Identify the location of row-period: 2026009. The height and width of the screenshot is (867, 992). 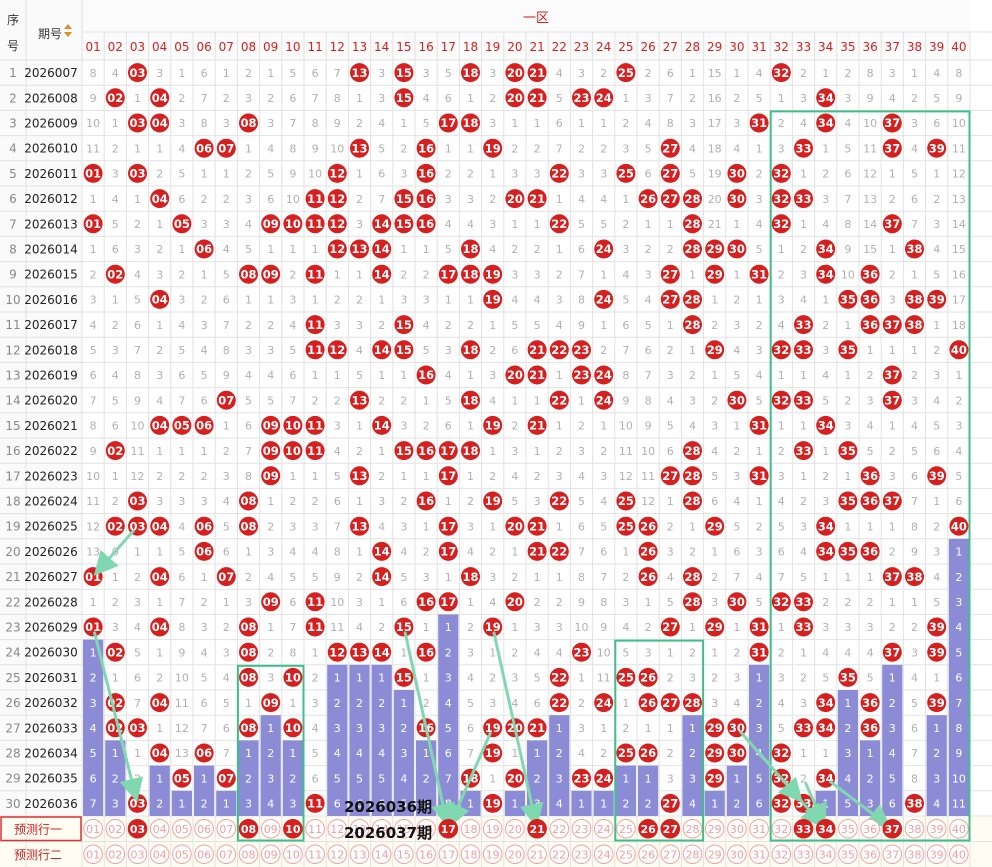
(50, 124).